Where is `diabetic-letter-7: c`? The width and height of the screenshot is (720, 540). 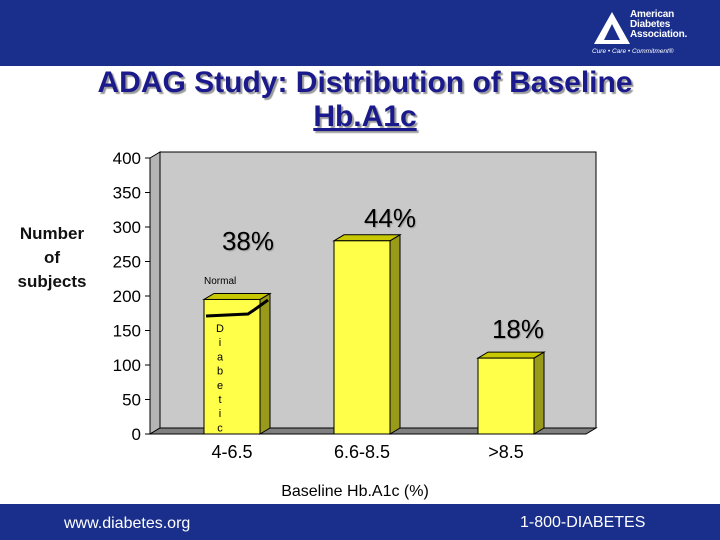 diabetic-letter-7: c is located at coordinates (220, 428).